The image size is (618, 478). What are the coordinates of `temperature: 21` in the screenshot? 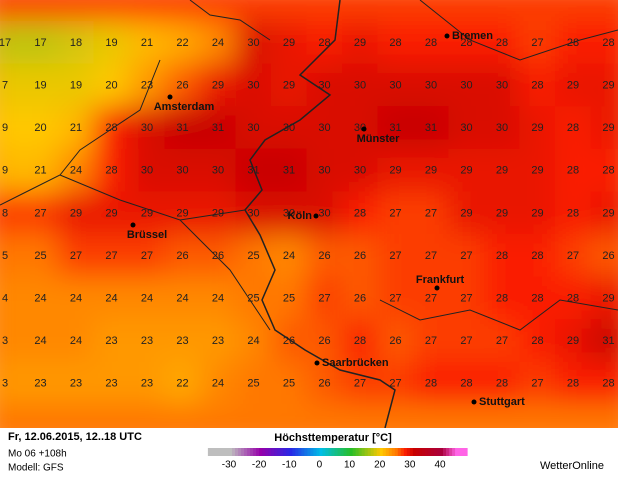 It's located at (40, 171).